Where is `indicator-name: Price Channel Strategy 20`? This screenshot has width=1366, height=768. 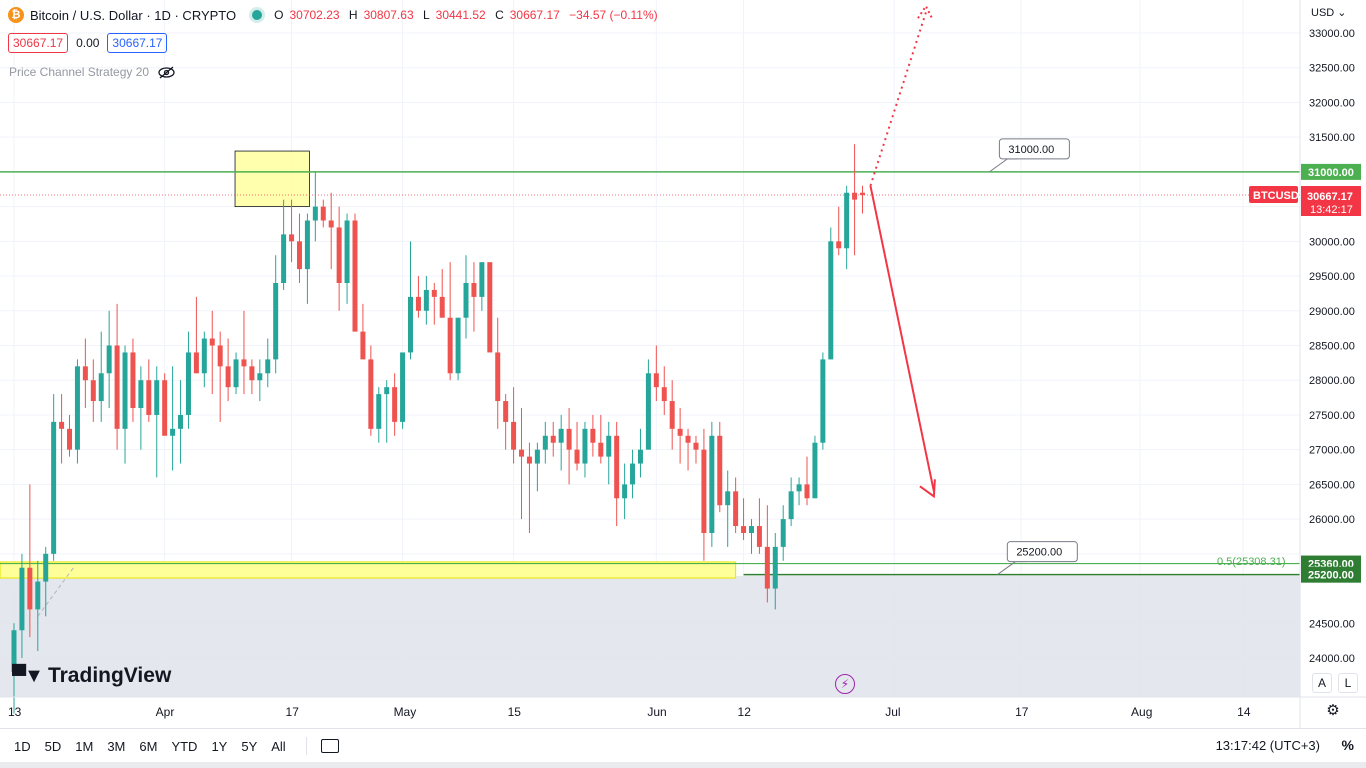 indicator-name: Price Channel Strategy 20 is located at coordinates (79, 72).